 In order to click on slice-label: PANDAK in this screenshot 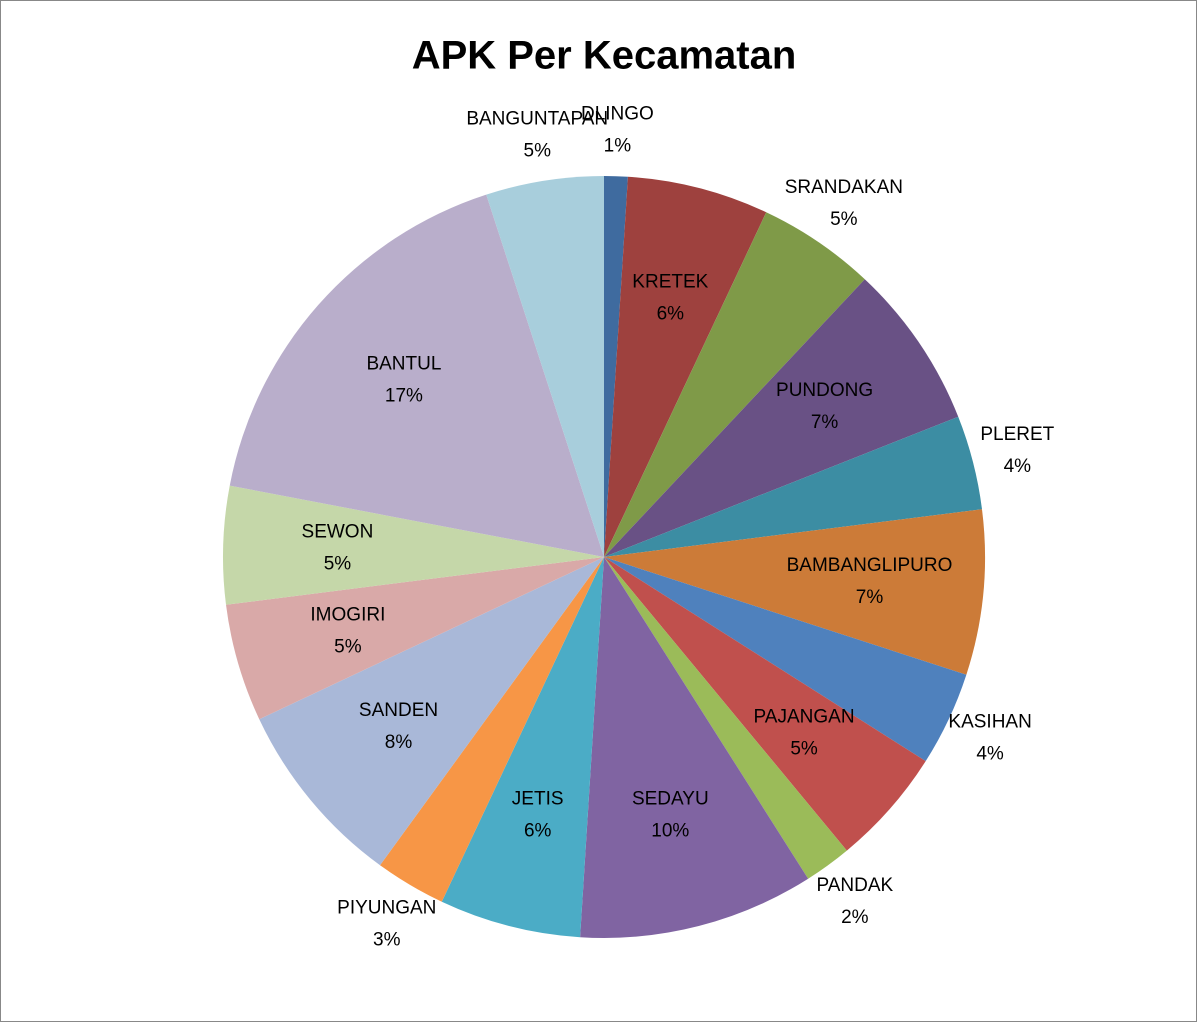, I will do `click(854, 885)`.